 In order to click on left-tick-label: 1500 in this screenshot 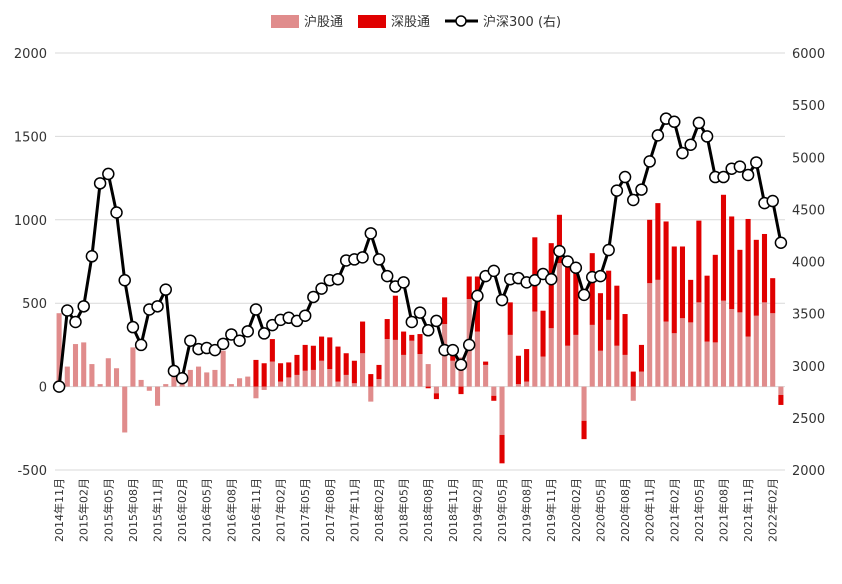, I will do `click(30, 137)`.